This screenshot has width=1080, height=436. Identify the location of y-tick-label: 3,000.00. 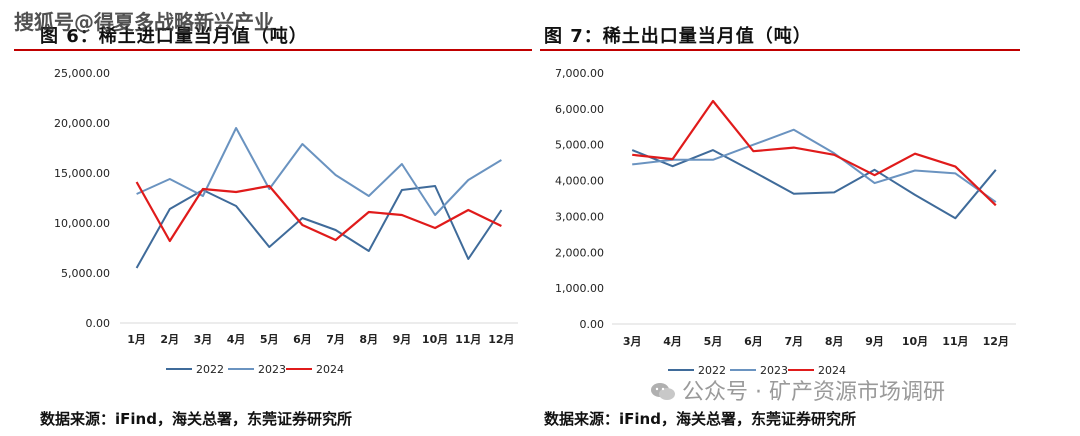
(579, 216).